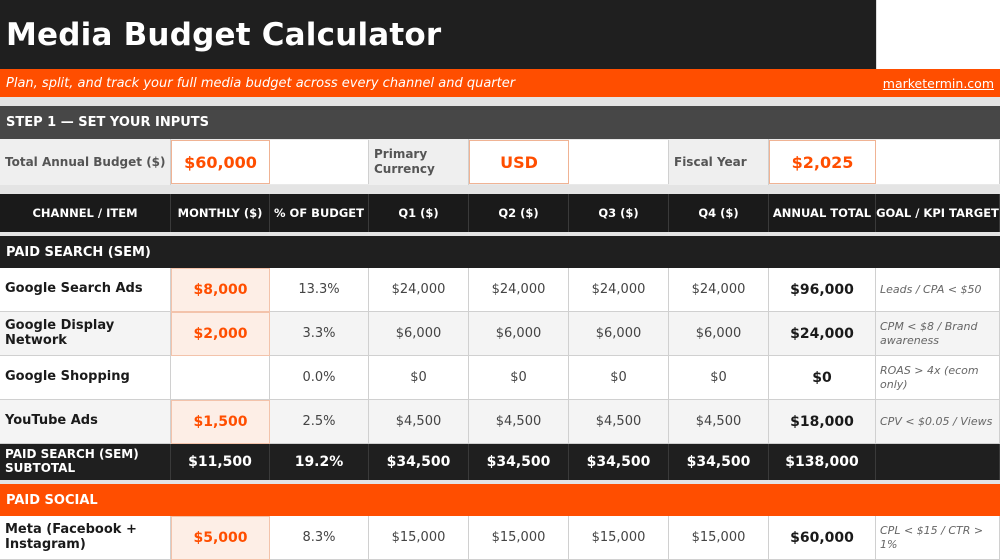 The width and height of the screenshot is (1000, 560). What do you see at coordinates (220, 462) in the screenshot?
I see `subtotal-monthly: $11,500` at bounding box center [220, 462].